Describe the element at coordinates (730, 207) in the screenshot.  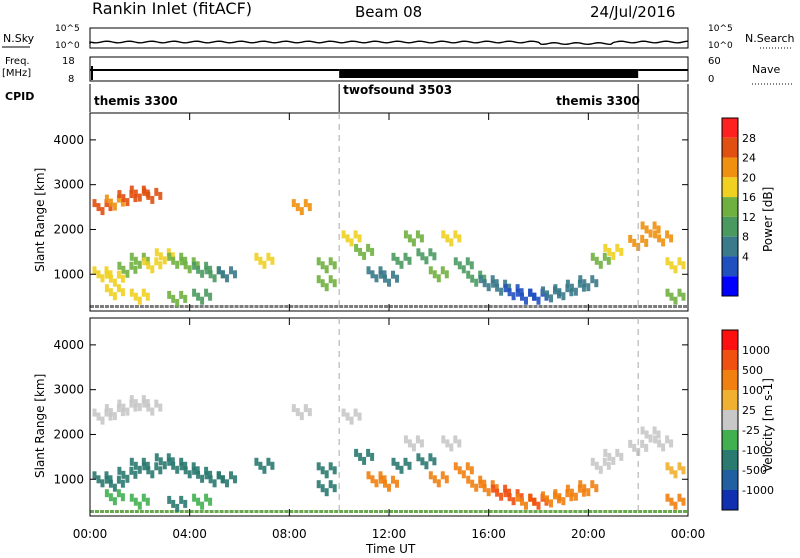
I see `colorbar-swatch` at that location.